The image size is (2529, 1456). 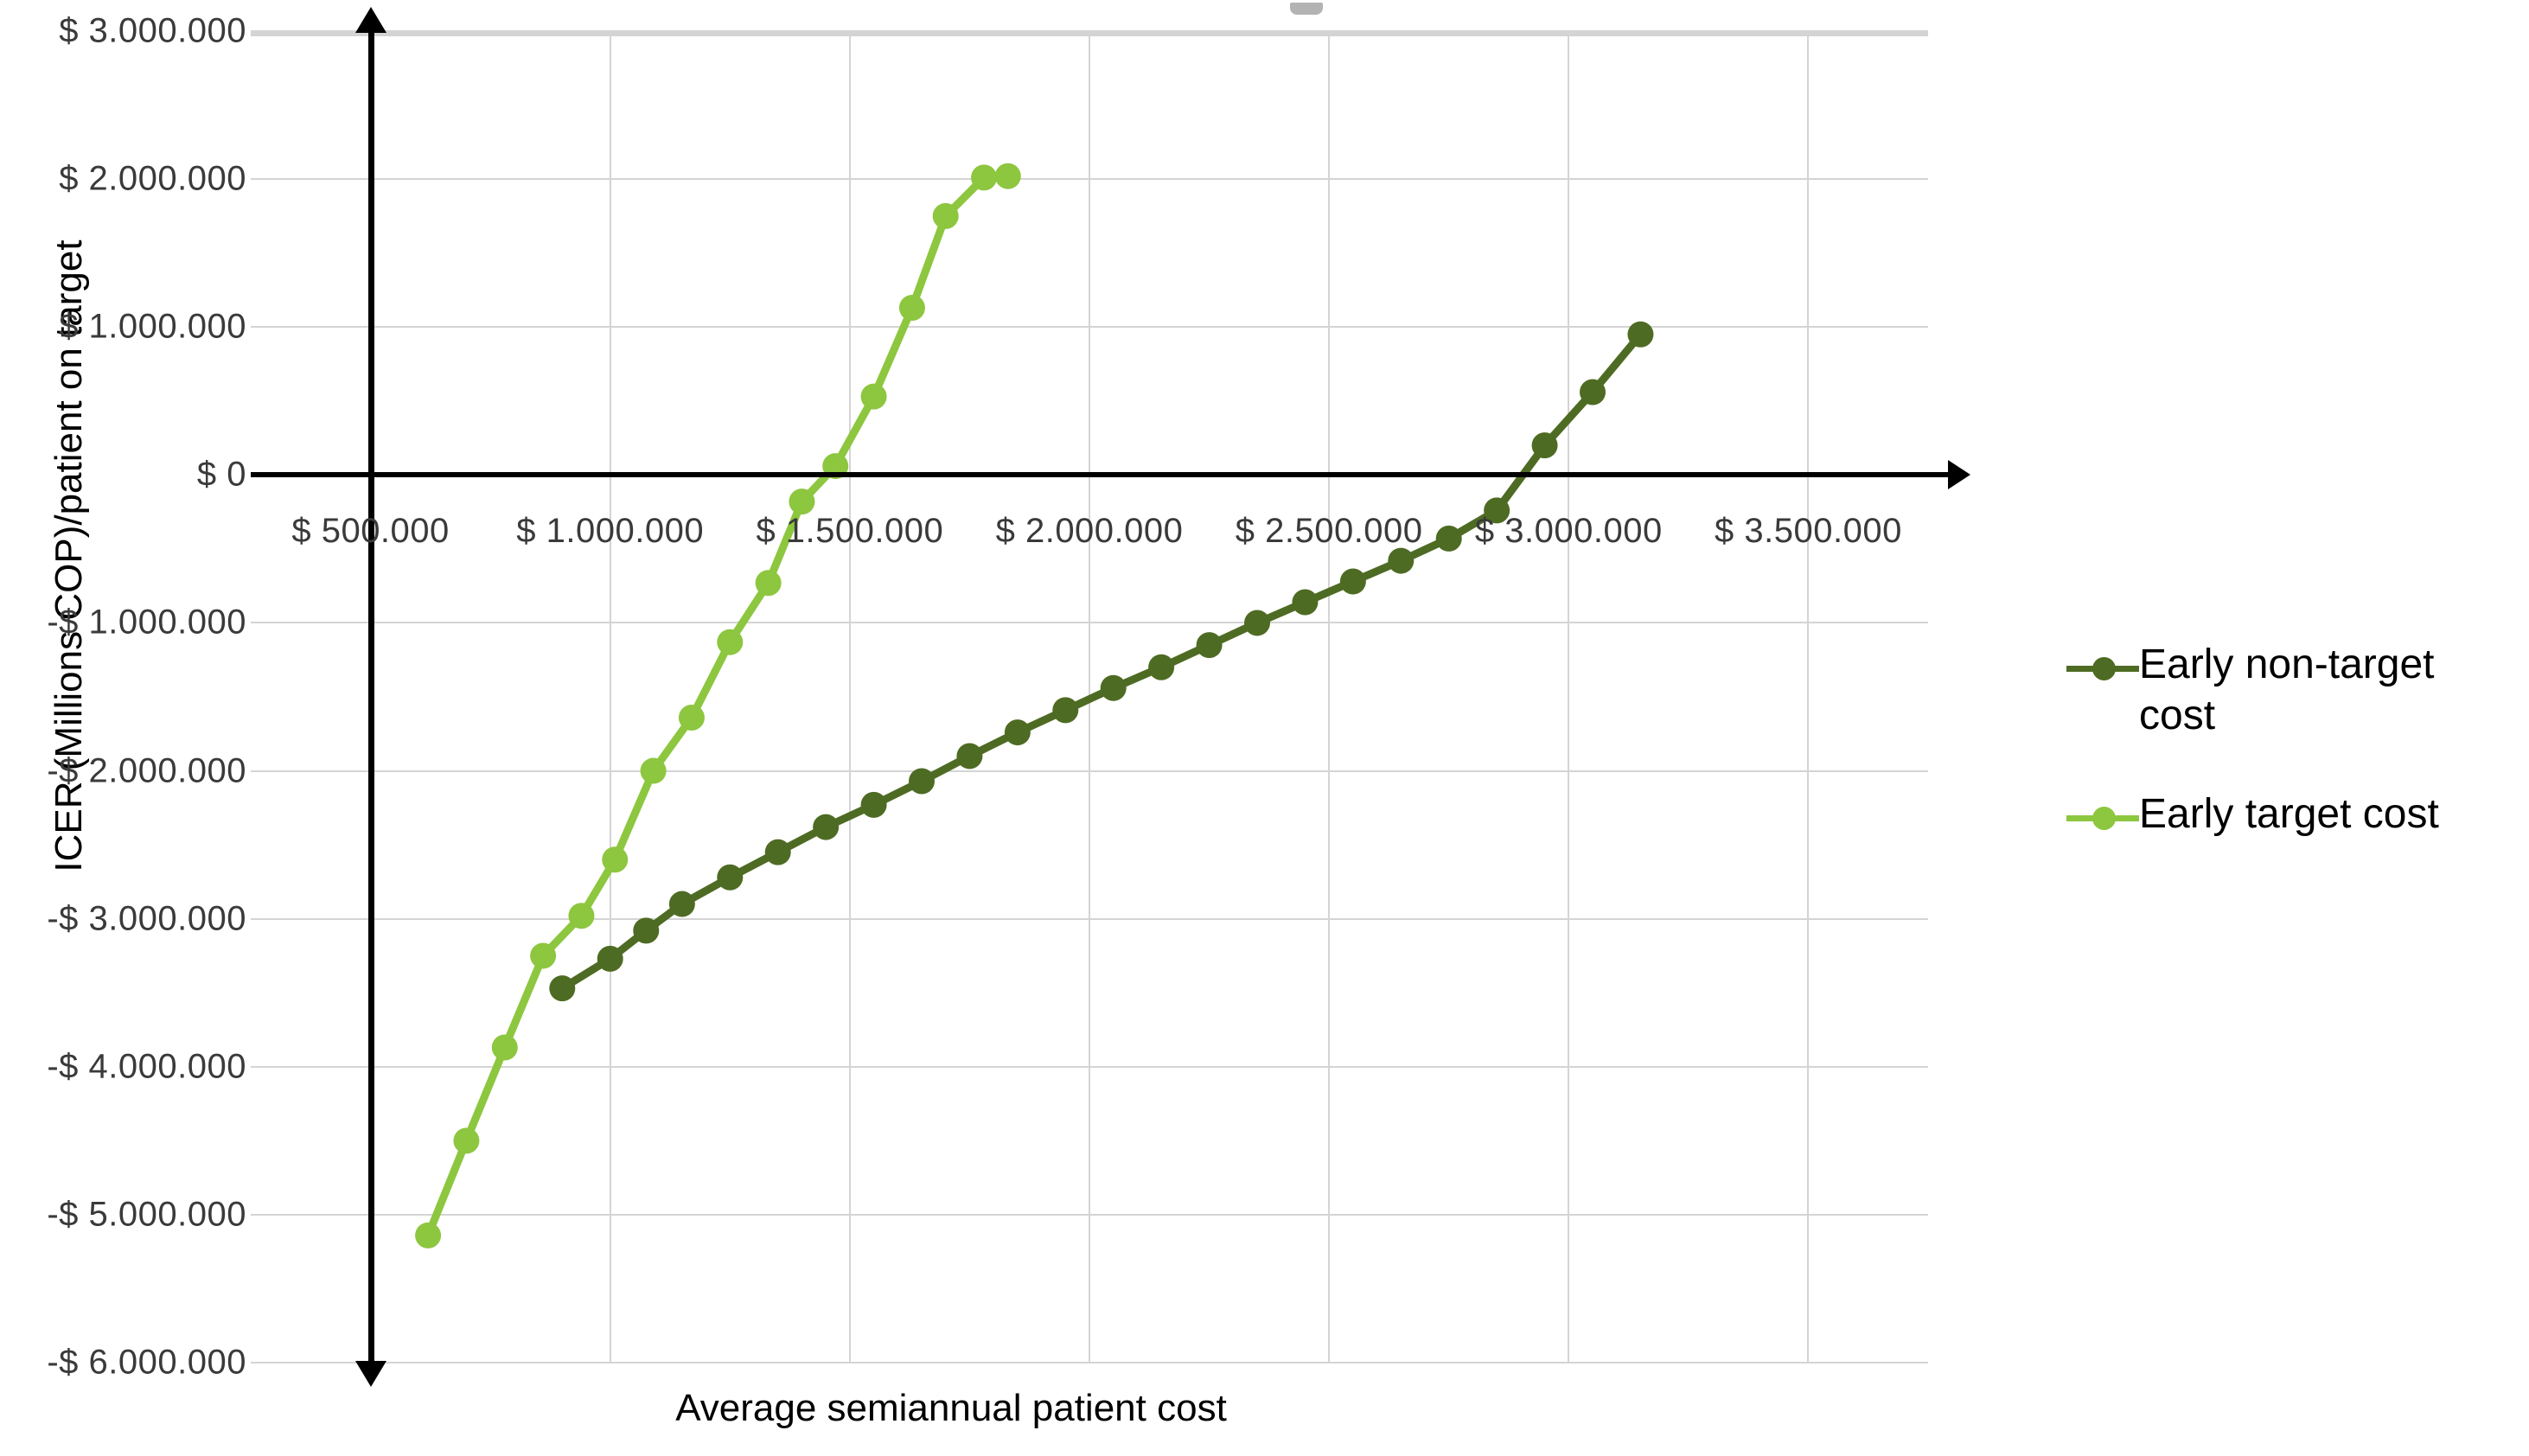 I want to click on y-tick-label: -$ 4.000.000, so click(x=146, y=1066).